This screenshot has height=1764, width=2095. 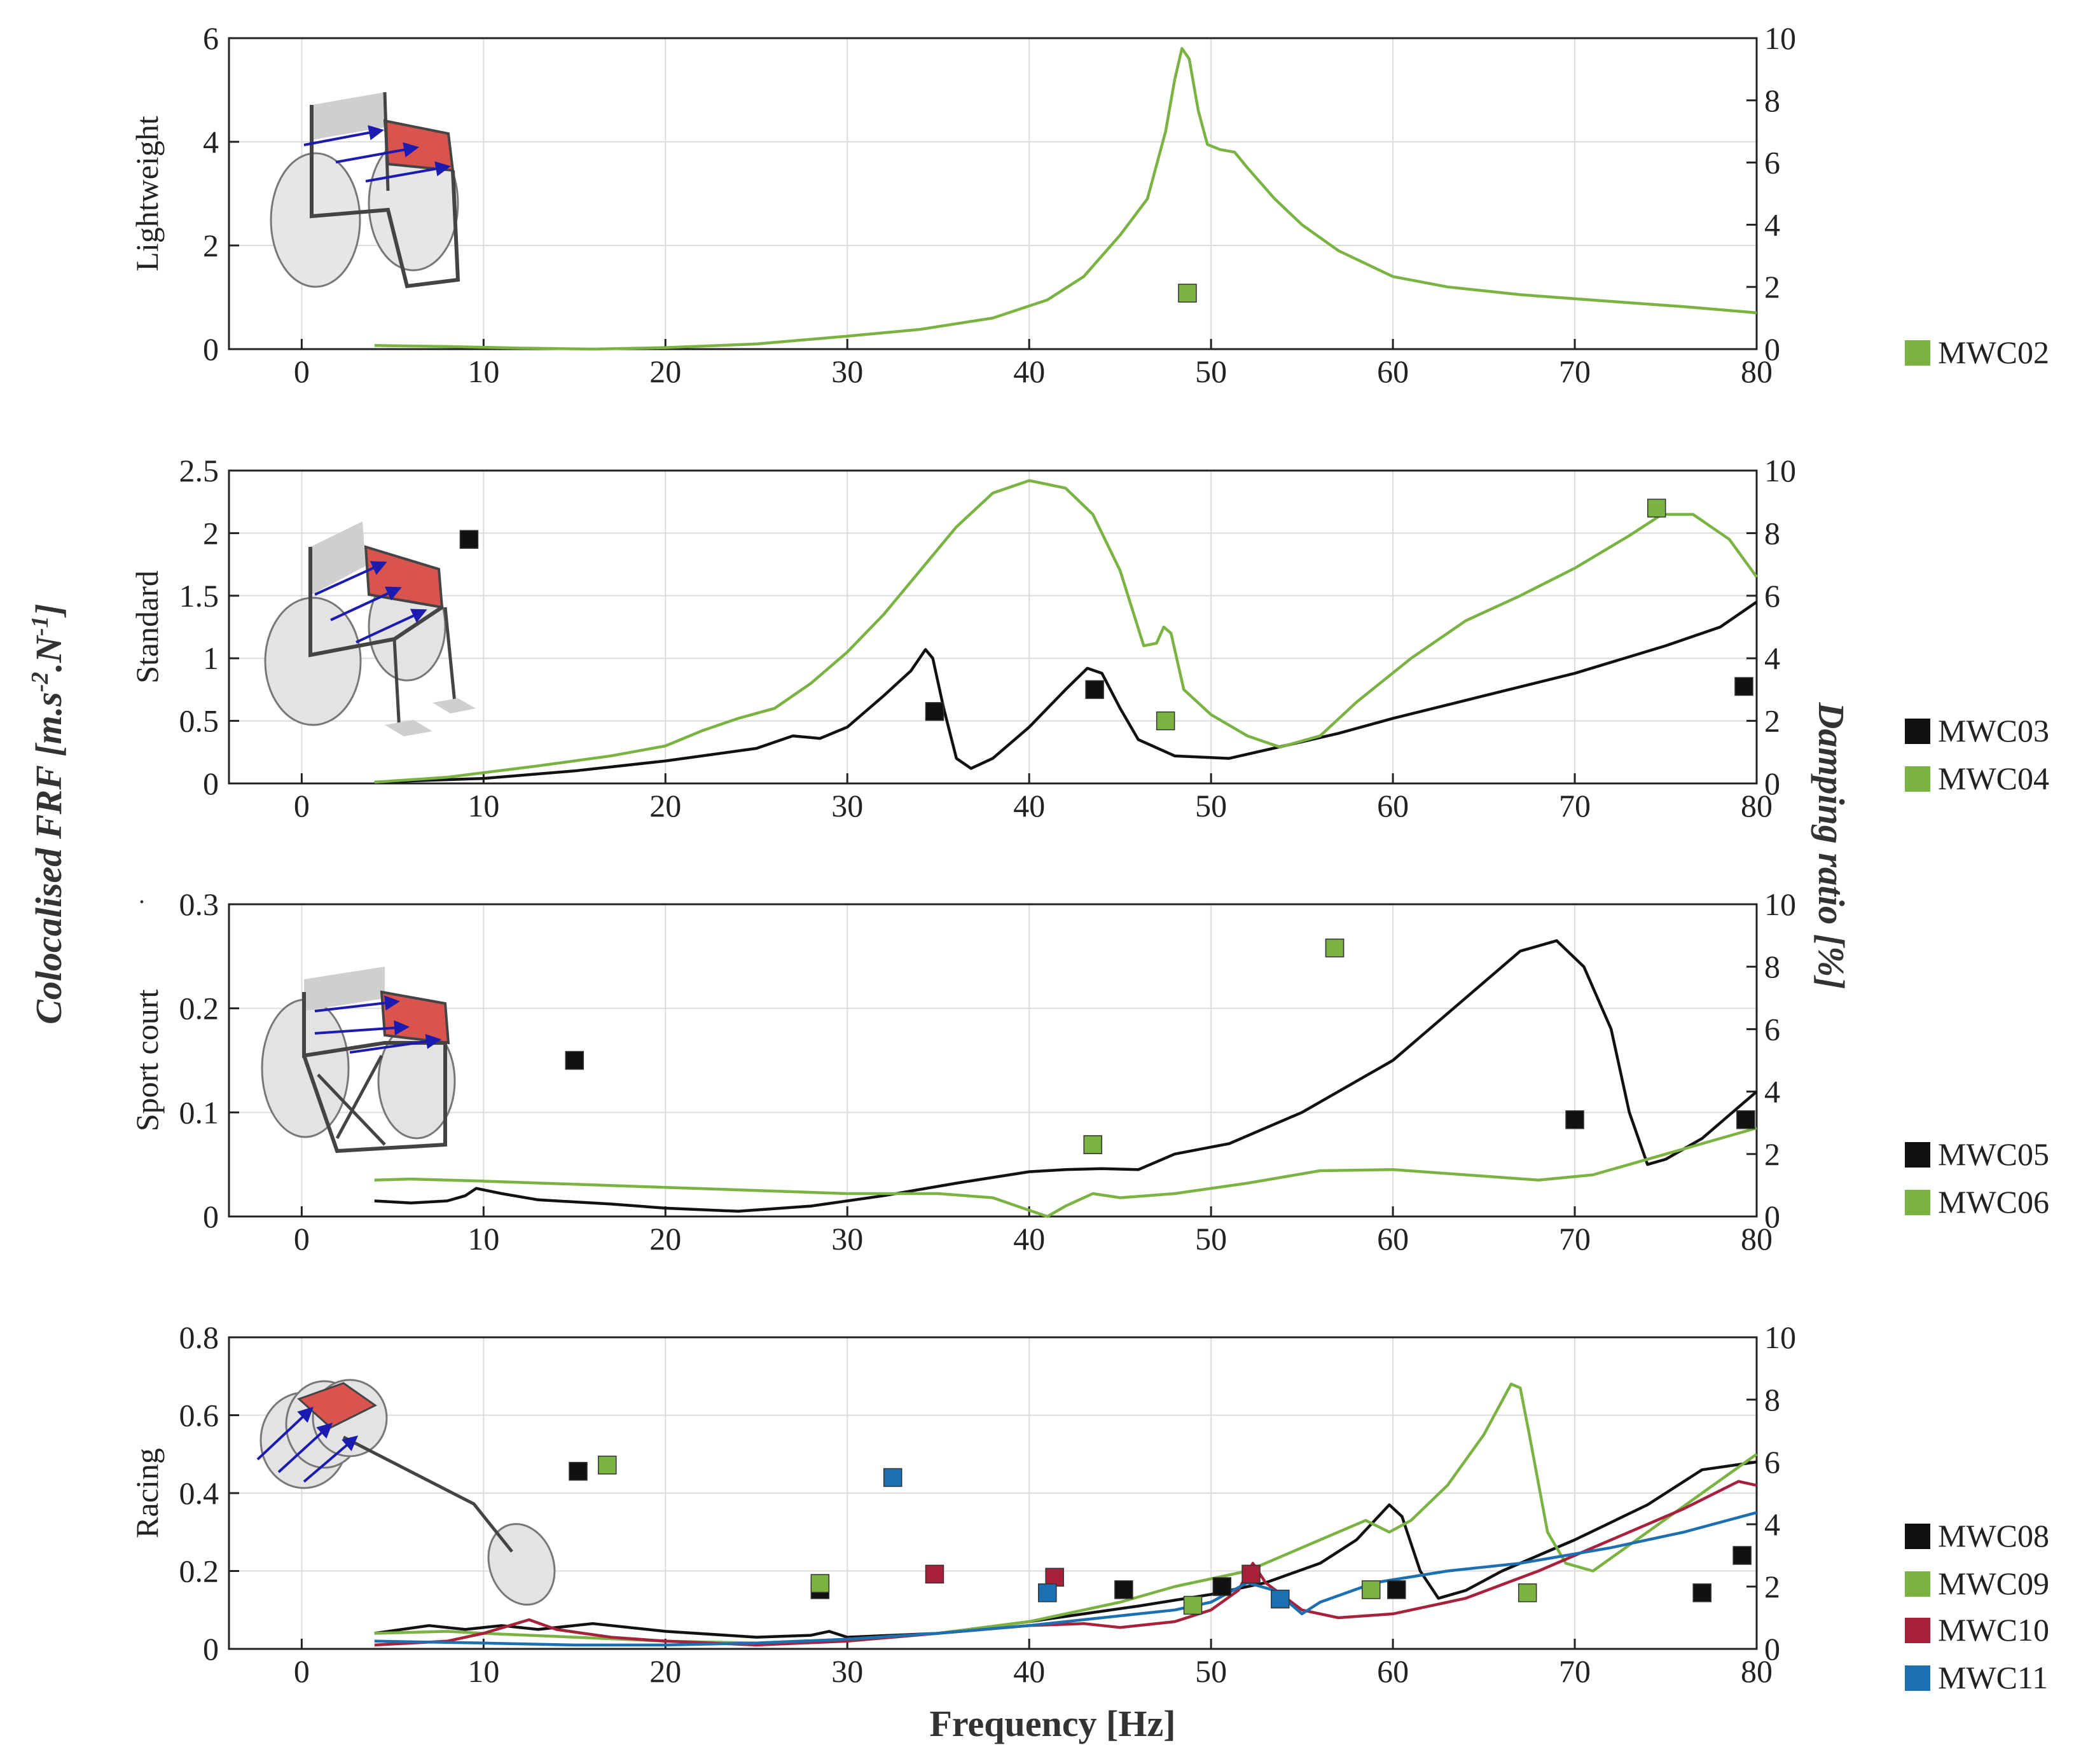 What do you see at coordinates (1917, 1678) in the screenshot?
I see `legend-swatch-mwc11` at bounding box center [1917, 1678].